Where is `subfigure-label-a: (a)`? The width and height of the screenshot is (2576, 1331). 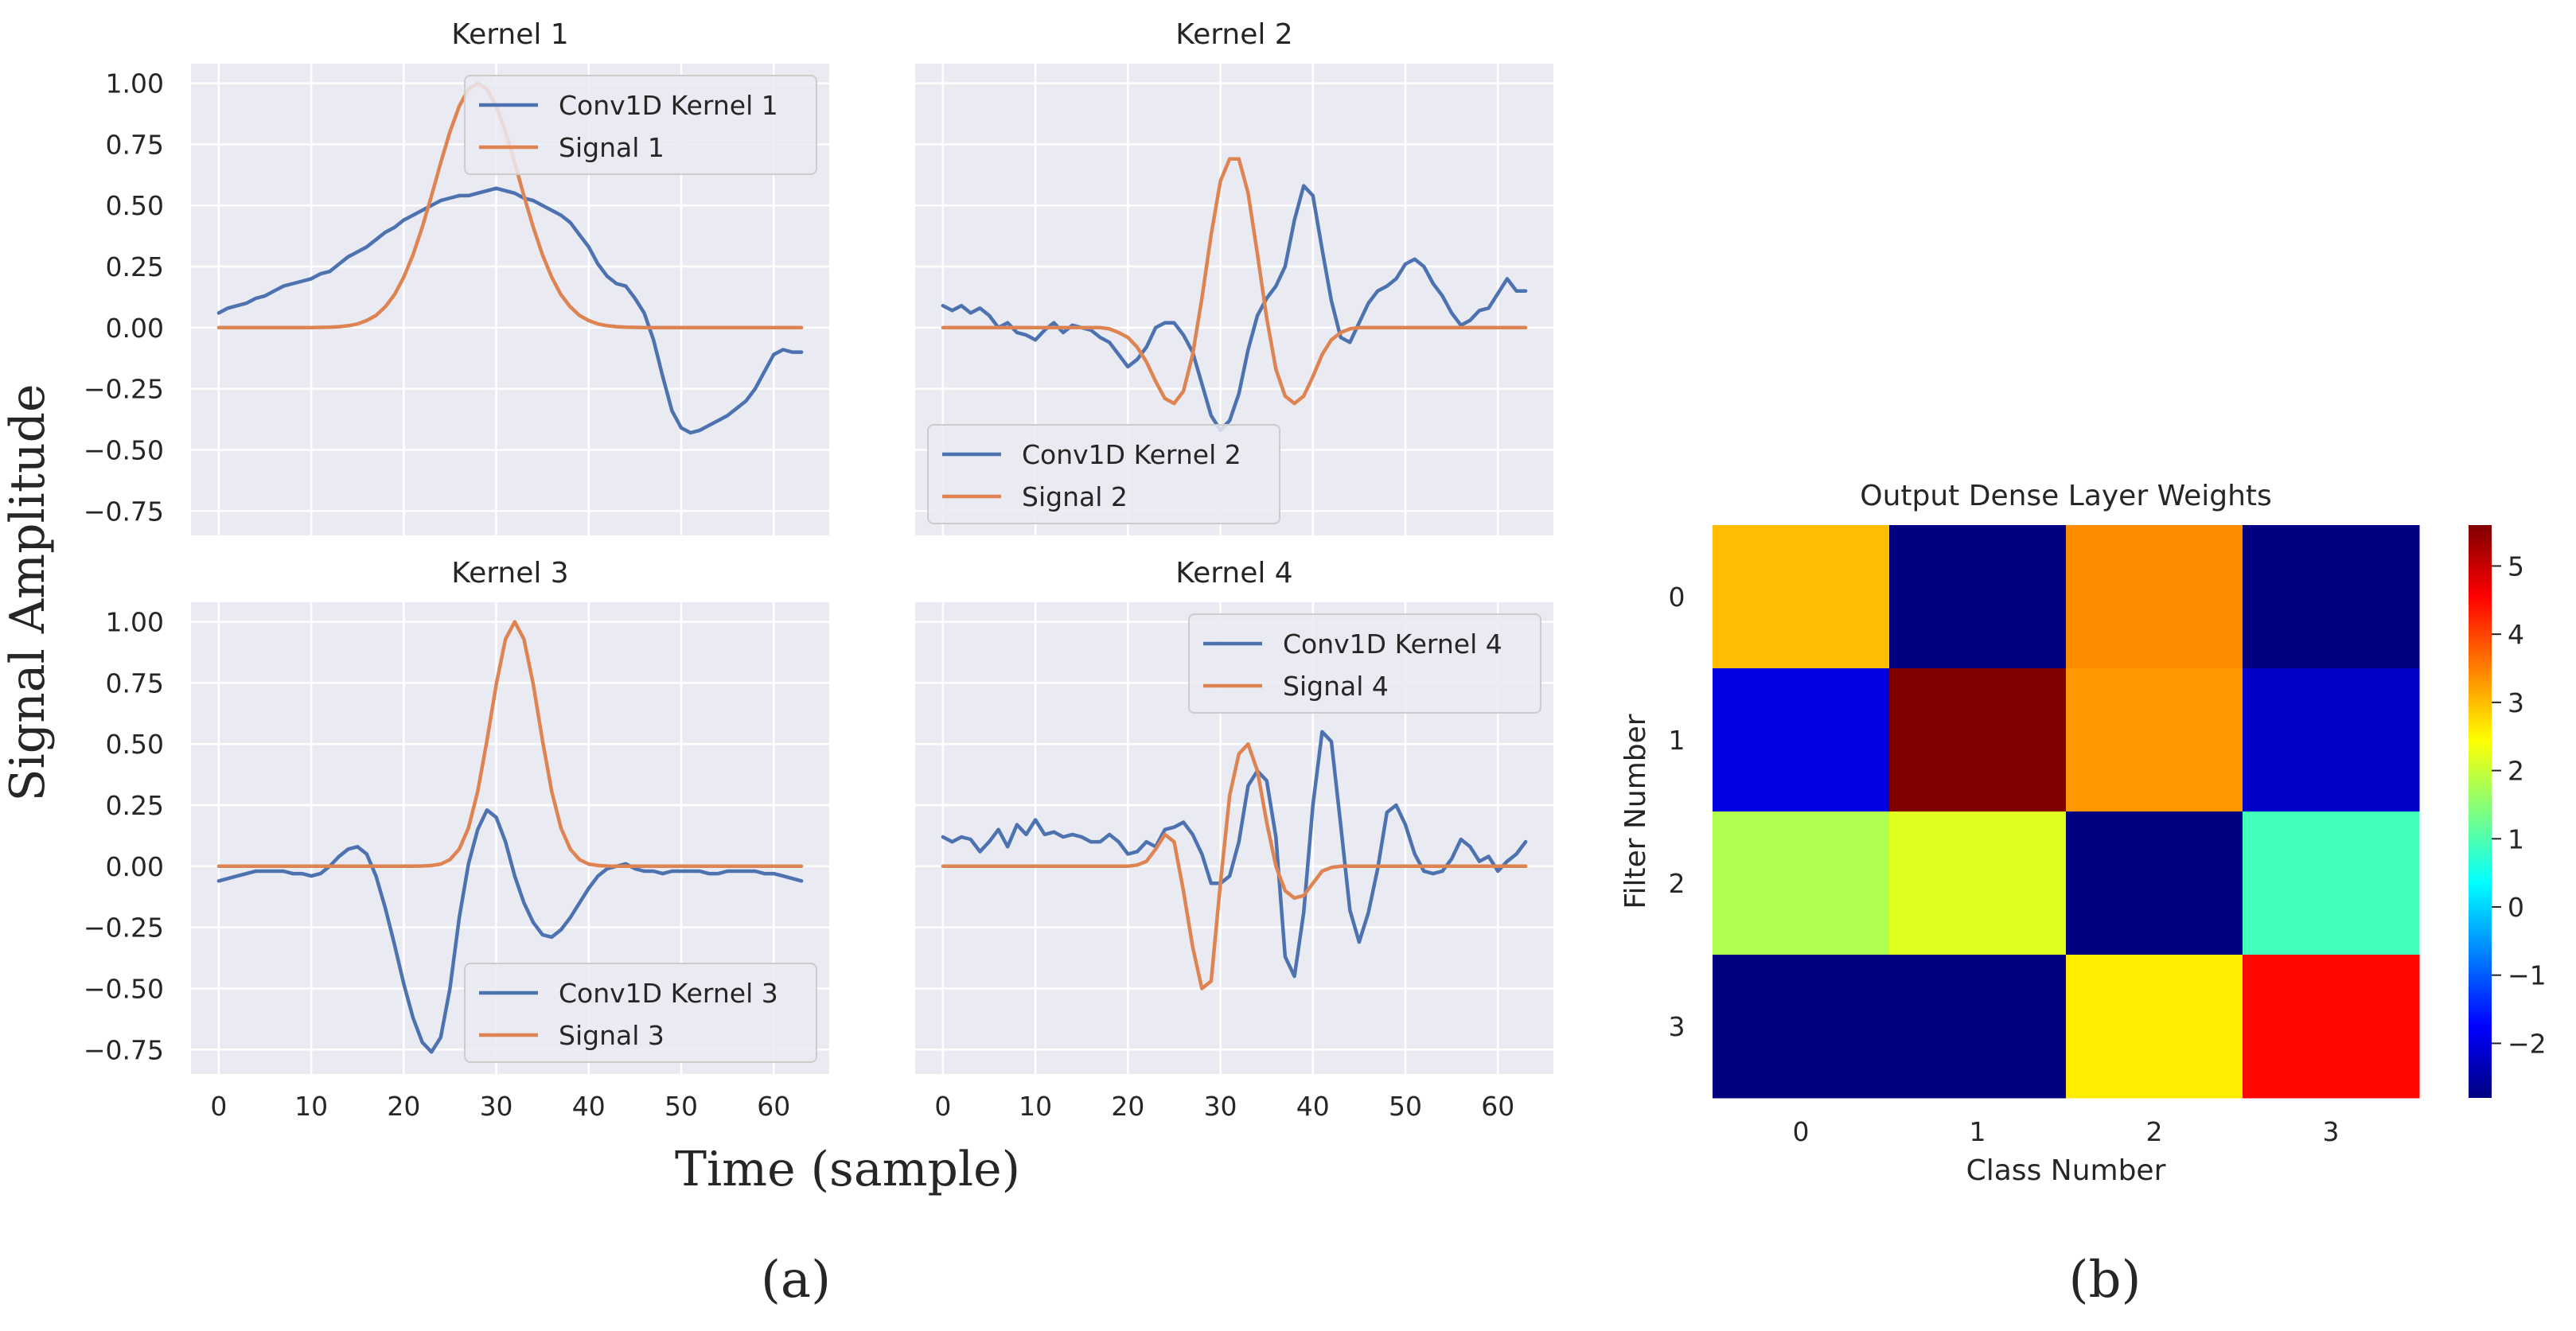
subfigure-label-a: (a) is located at coordinates (796, 1280).